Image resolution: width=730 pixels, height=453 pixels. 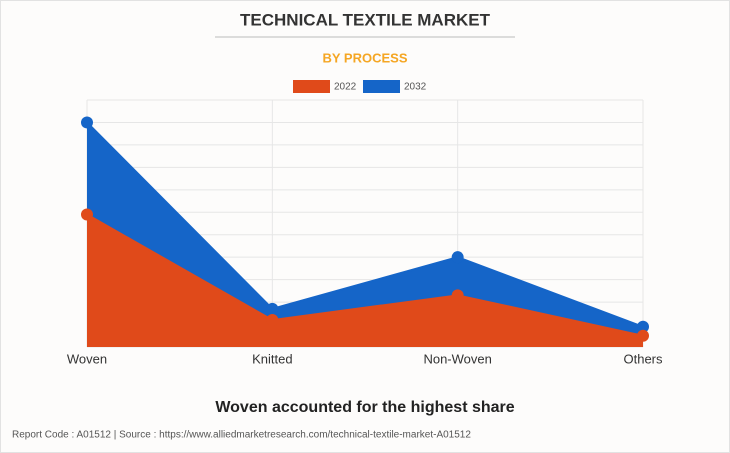 I want to click on caption: Woven accounted for the highest share, so click(x=364, y=407).